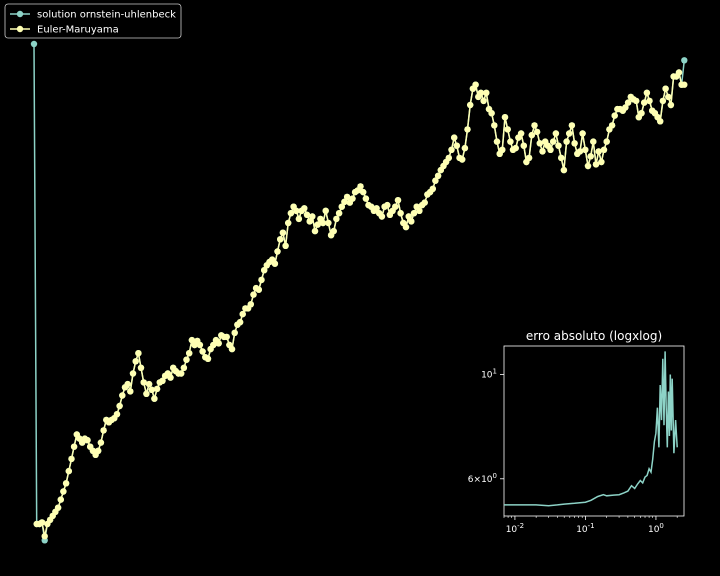  I want to click on legend-marker-euler, so click(20, 29).